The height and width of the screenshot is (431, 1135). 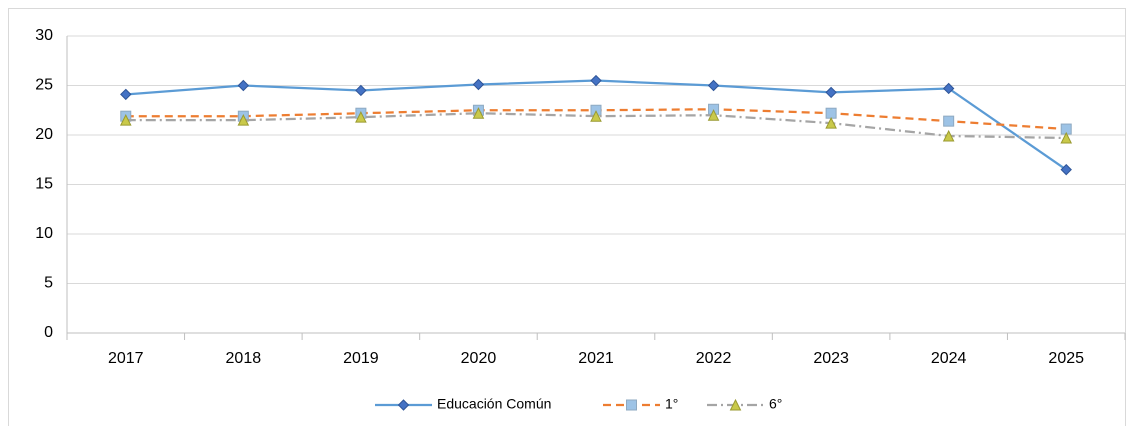 I want to click on y-tick-label: 5, so click(x=48, y=283).